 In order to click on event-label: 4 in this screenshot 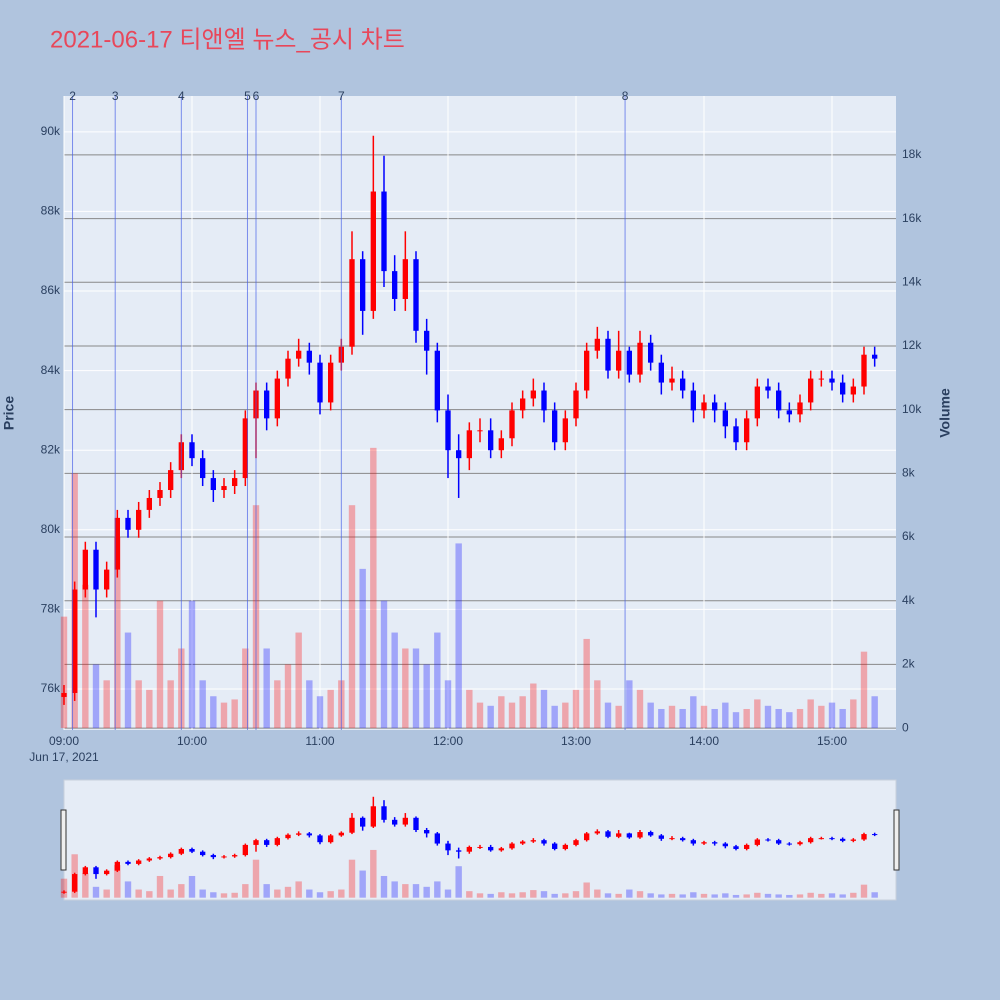, I will do `click(181, 96)`.